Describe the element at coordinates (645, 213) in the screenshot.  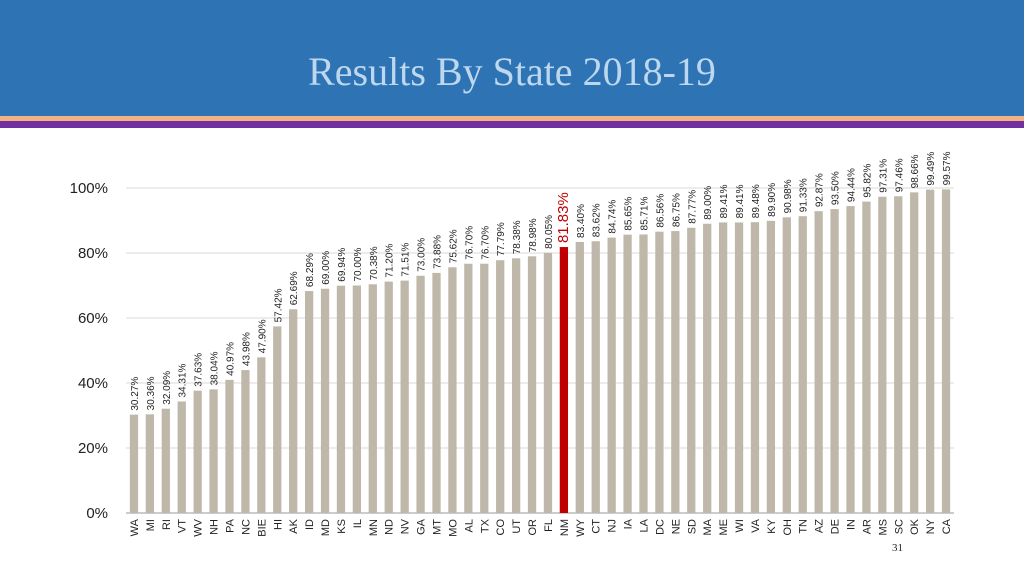
I see `data-label: 85.71%` at that location.